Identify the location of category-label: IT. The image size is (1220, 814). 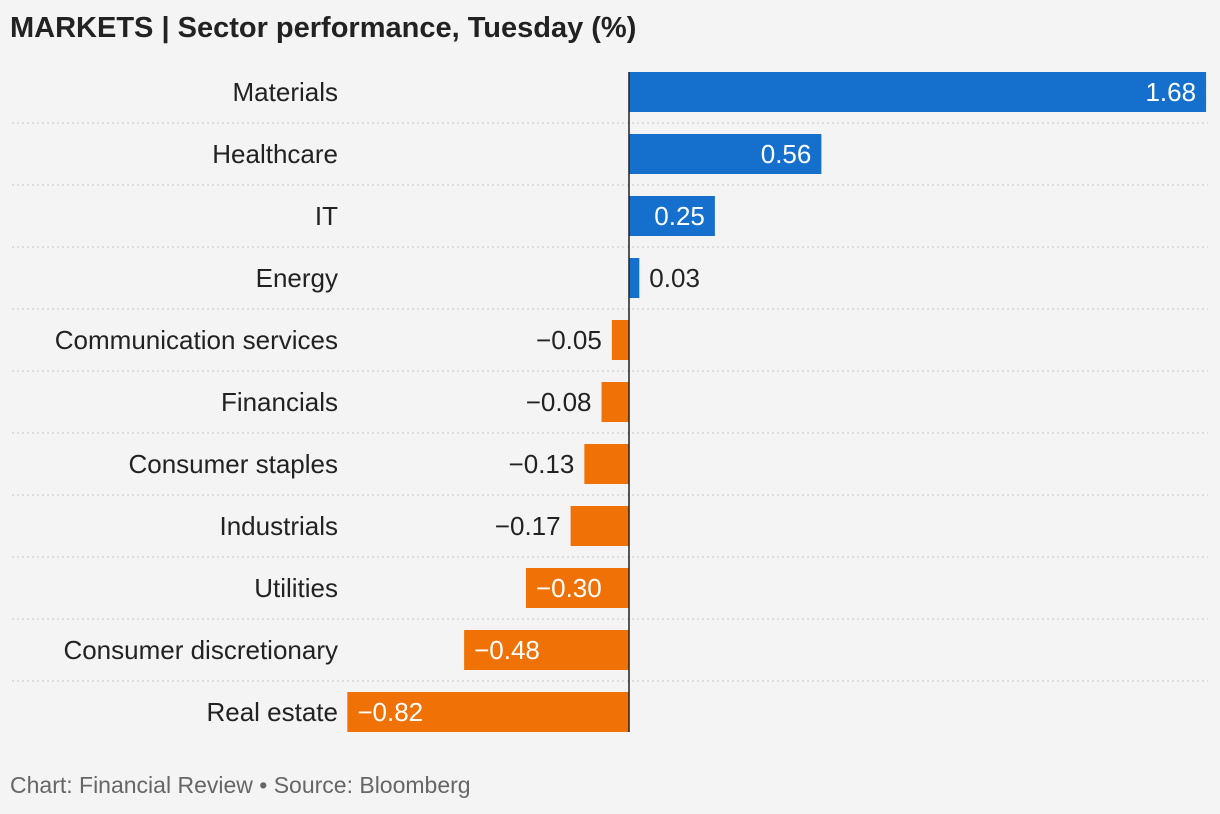
(326, 216).